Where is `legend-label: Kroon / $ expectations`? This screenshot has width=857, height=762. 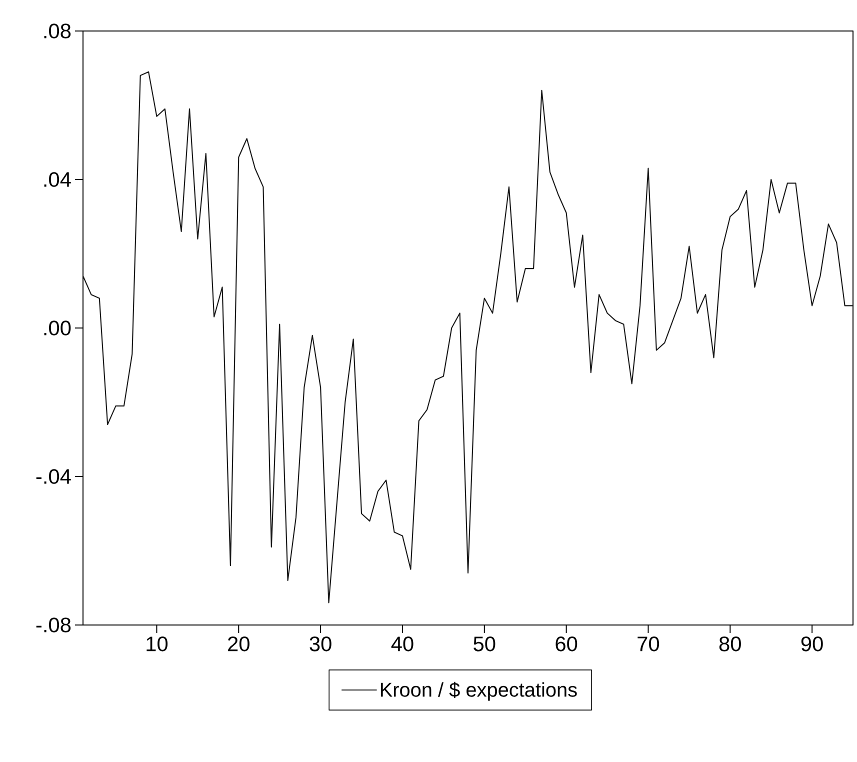 legend-label: Kroon / $ expectations is located at coordinates (478, 691).